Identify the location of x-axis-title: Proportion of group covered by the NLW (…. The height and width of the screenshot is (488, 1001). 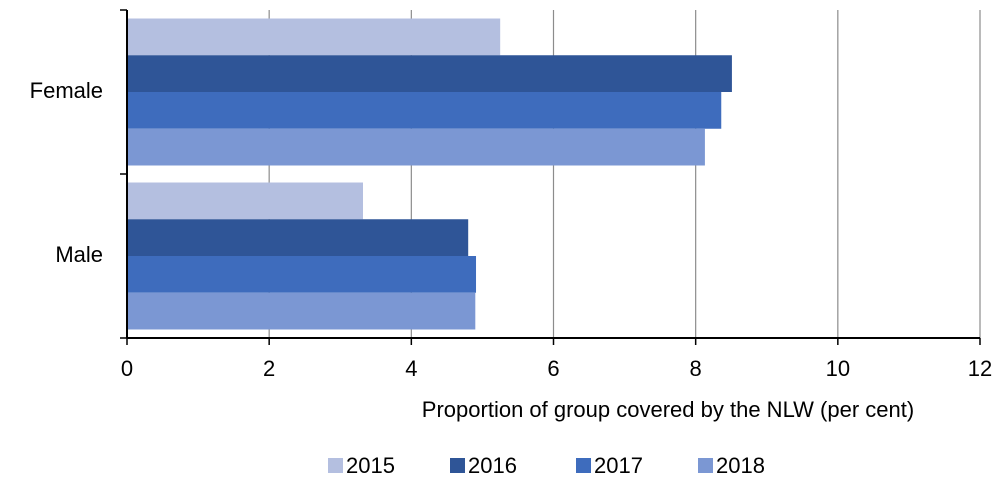
(668, 409).